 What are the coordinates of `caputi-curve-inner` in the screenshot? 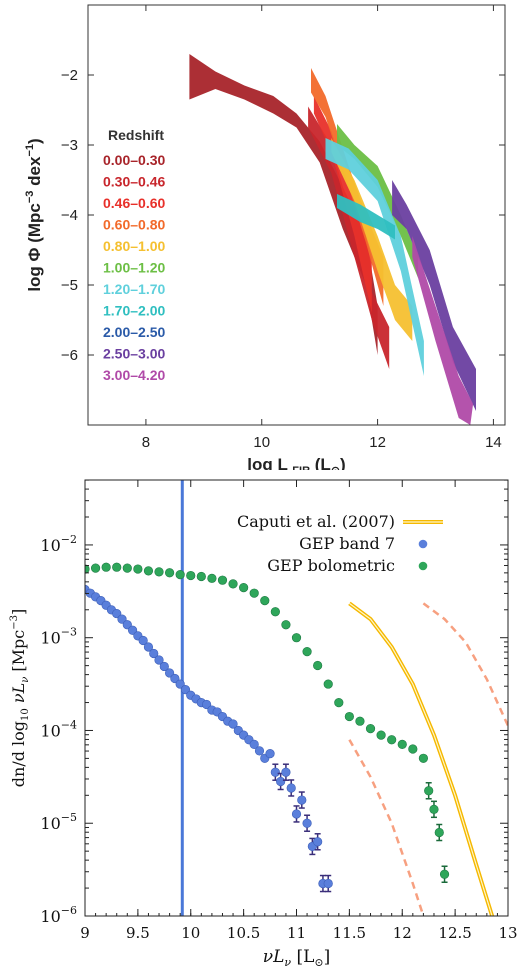 It's located at (421, 759).